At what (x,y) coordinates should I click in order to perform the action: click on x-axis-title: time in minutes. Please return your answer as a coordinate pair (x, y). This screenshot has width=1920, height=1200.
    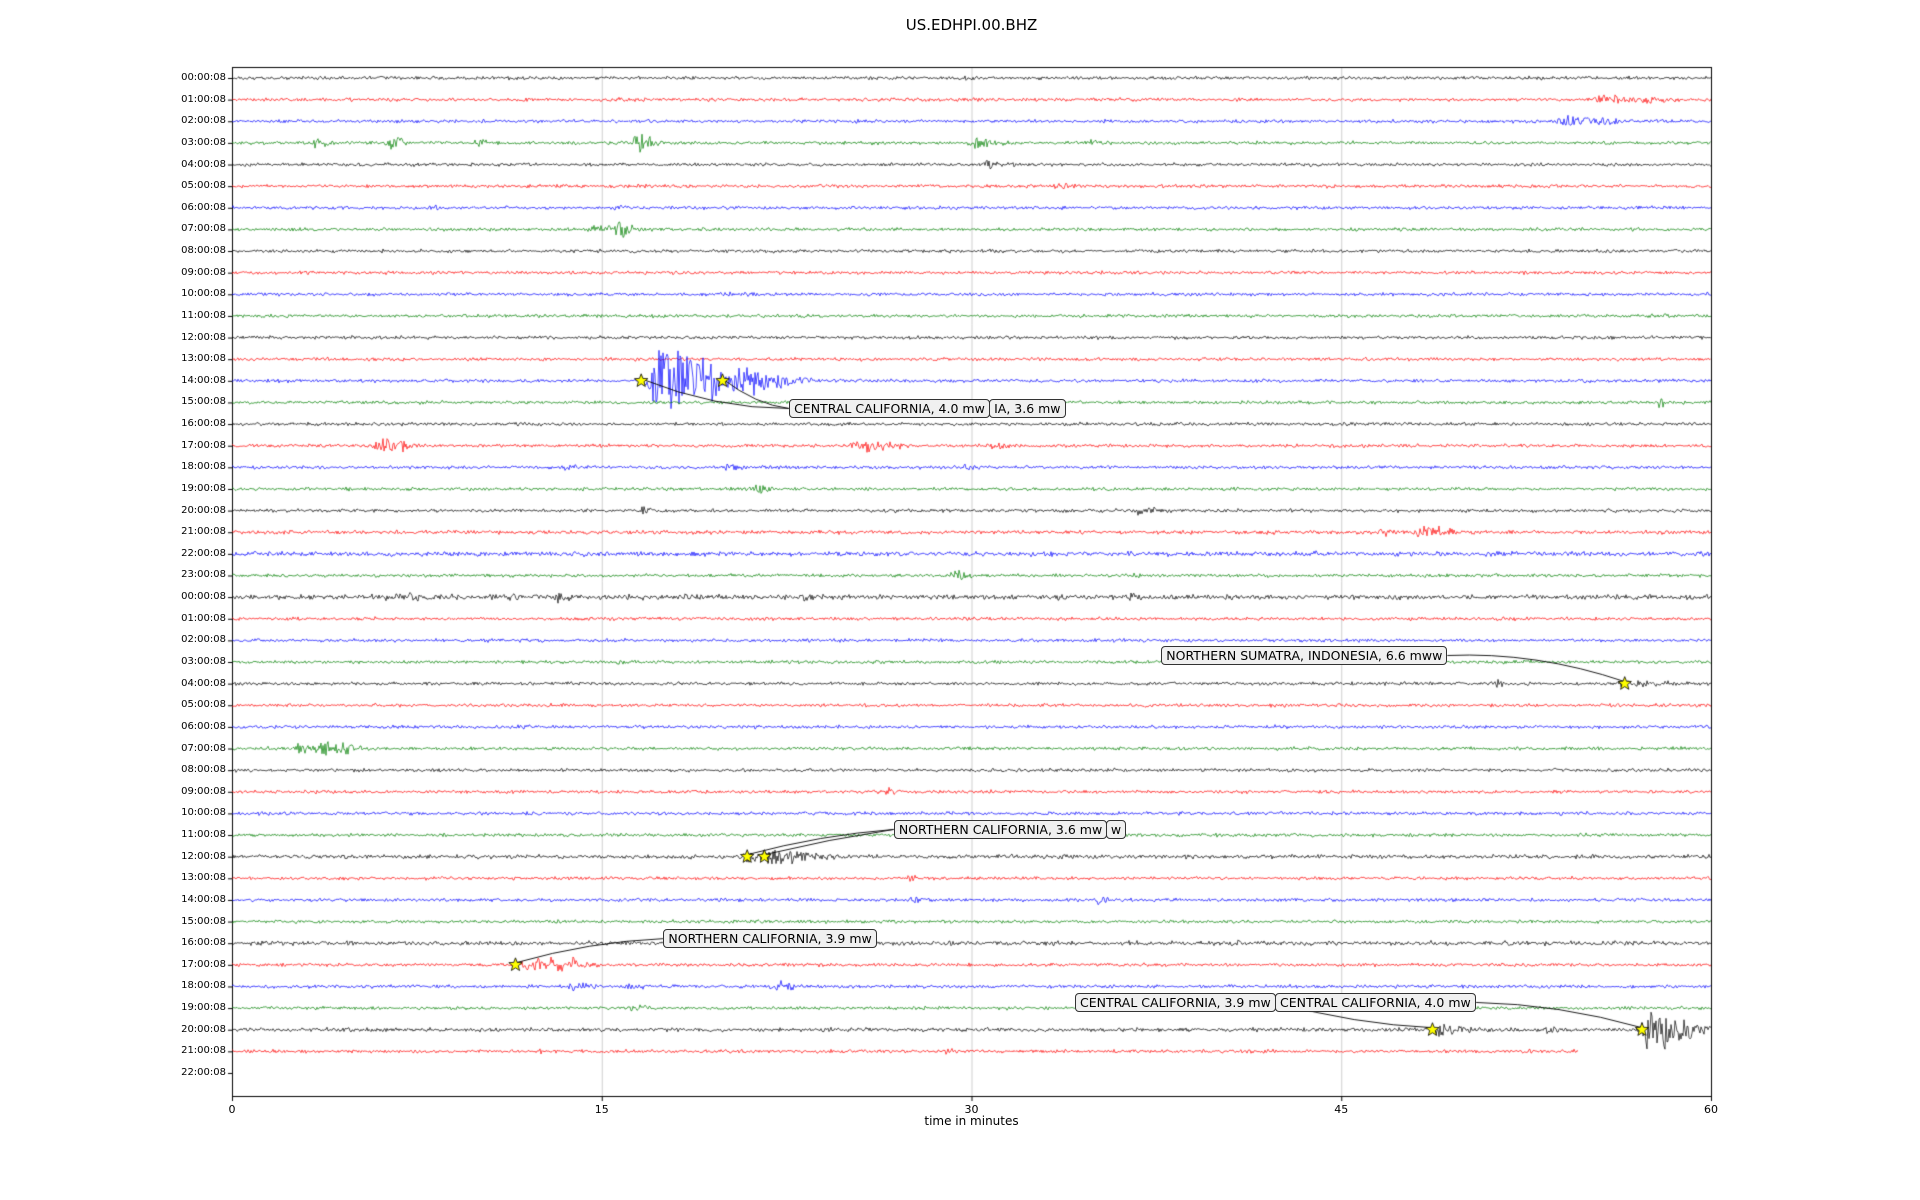
    Looking at the image, I should click on (971, 1121).